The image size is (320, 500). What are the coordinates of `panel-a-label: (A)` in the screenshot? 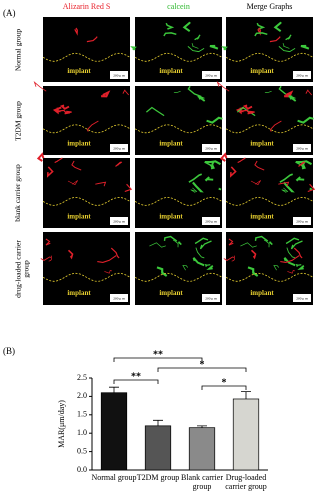 It's located at (9, 13).